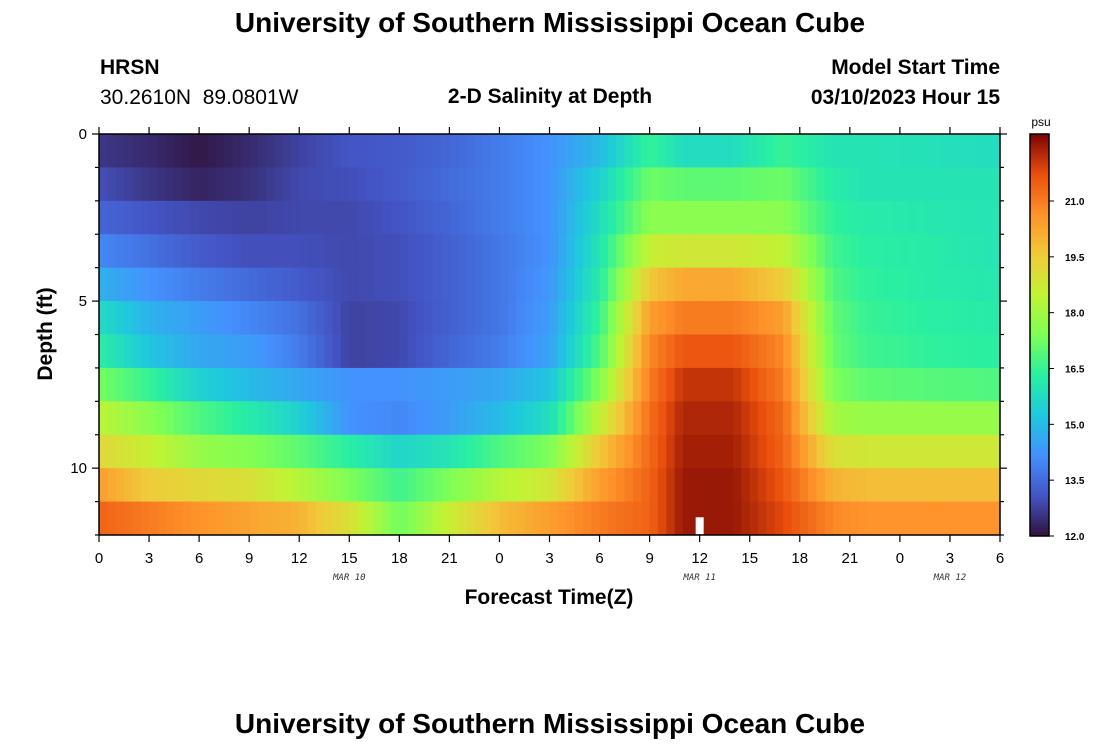  What do you see at coordinates (549, 597) in the screenshot?
I see `x-axis-label: Forecast Time(Z)` at bounding box center [549, 597].